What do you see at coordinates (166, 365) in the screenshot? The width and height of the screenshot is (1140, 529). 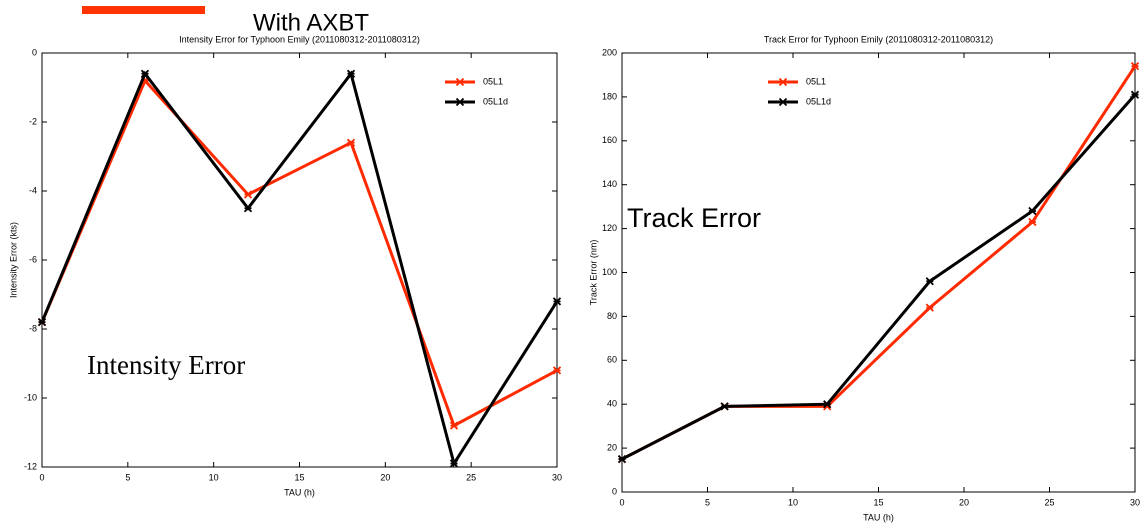 I see `intensity-note: Intensity Error` at bounding box center [166, 365].